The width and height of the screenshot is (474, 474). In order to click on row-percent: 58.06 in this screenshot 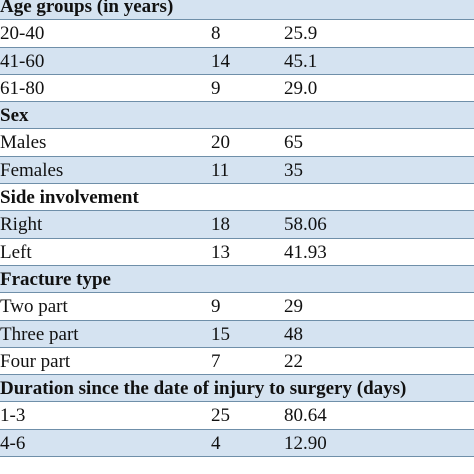, I will do `click(305, 225)`.